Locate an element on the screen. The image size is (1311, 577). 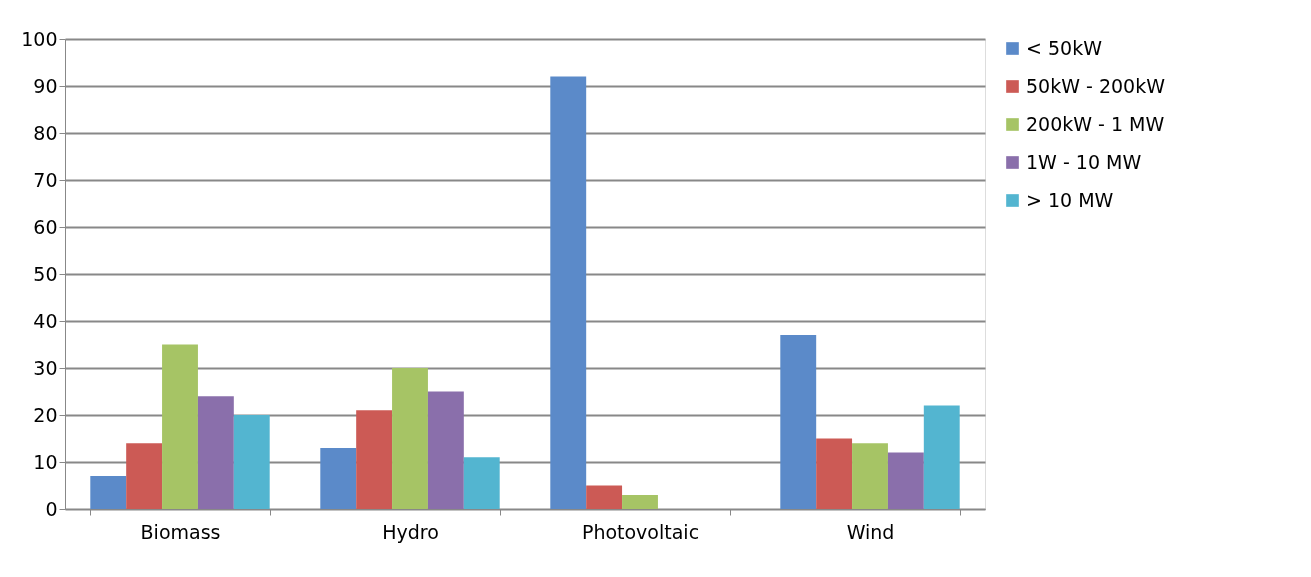
y-tick-label: 30 is located at coordinates (45, 367).